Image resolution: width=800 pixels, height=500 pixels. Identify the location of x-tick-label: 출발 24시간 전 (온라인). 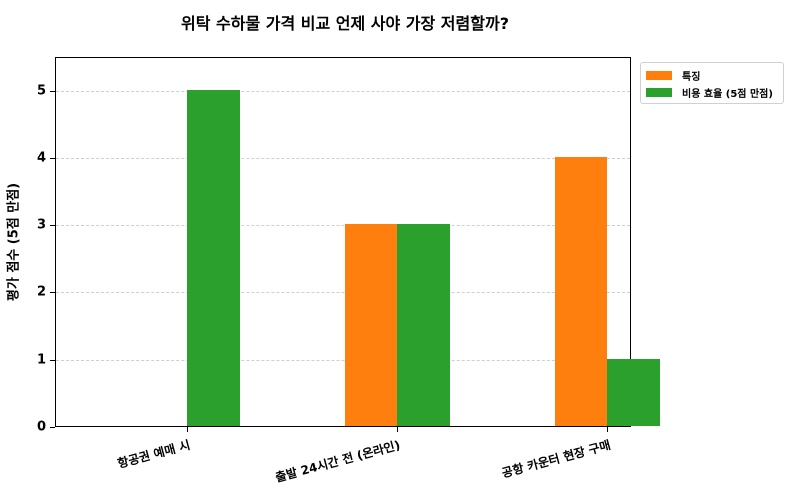
(338, 461).